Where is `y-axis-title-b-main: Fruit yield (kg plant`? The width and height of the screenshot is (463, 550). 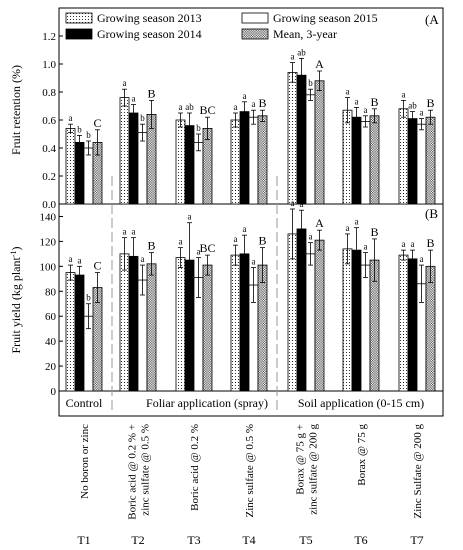 y-axis-title-b-main: Fruit yield (kg plant is located at coordinates (16, 305).